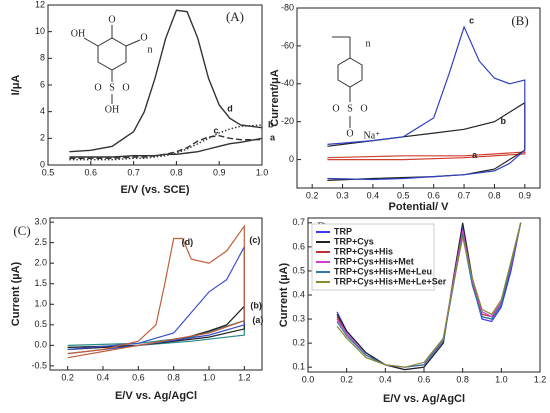 This screenshot has height=413, width=550. Describe the element at coordinates (419, 207) in the screenshot. I see `x-axis-label: Potential/ V` at that location.